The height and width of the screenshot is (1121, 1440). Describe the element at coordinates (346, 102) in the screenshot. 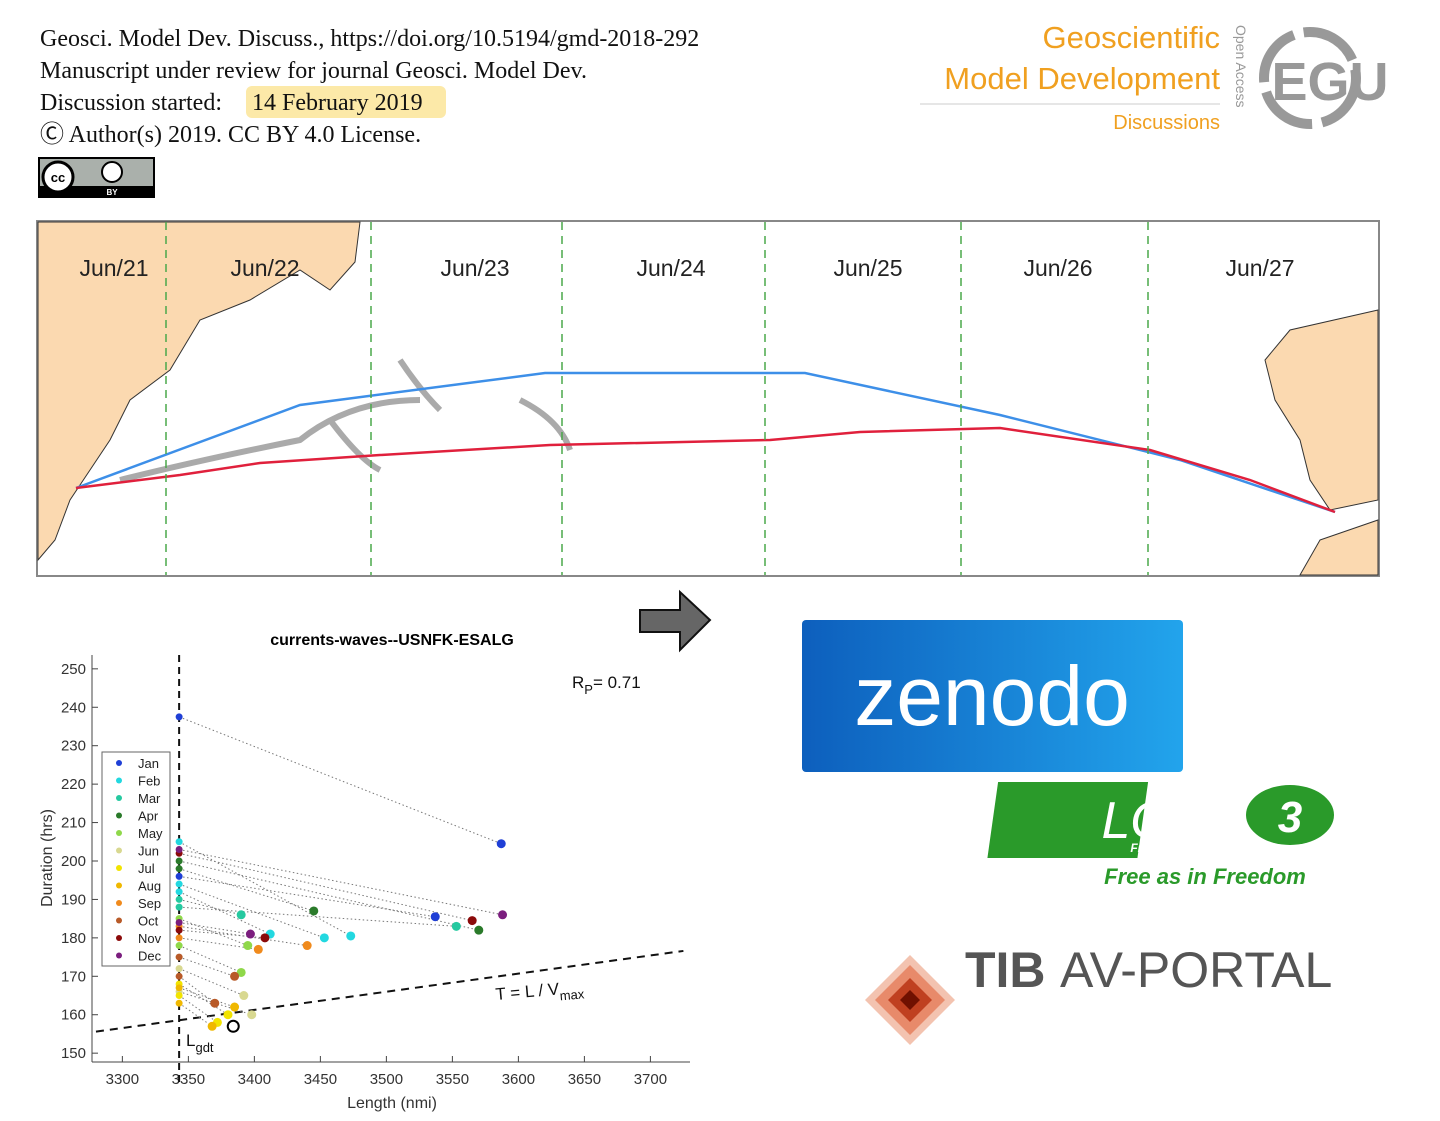

I see `date-highlight` at that location.